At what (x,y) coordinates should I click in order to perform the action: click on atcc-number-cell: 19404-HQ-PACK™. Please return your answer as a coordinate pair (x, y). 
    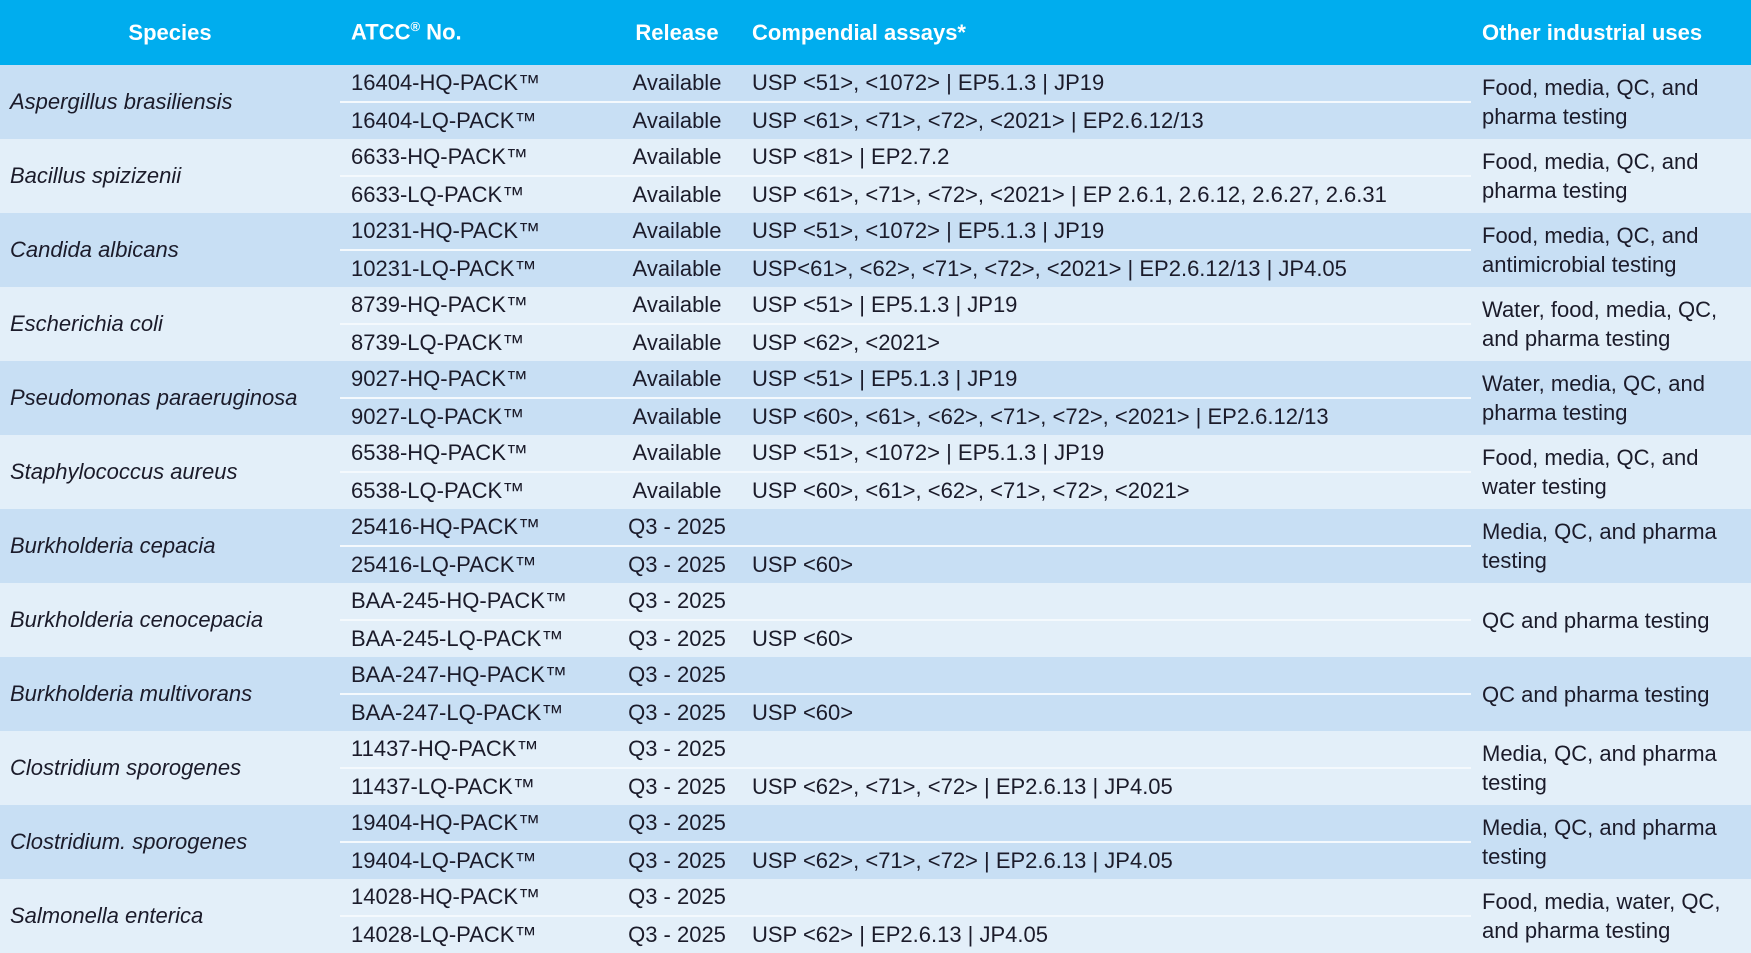
    Looking at the image, I should click on (476, 824).